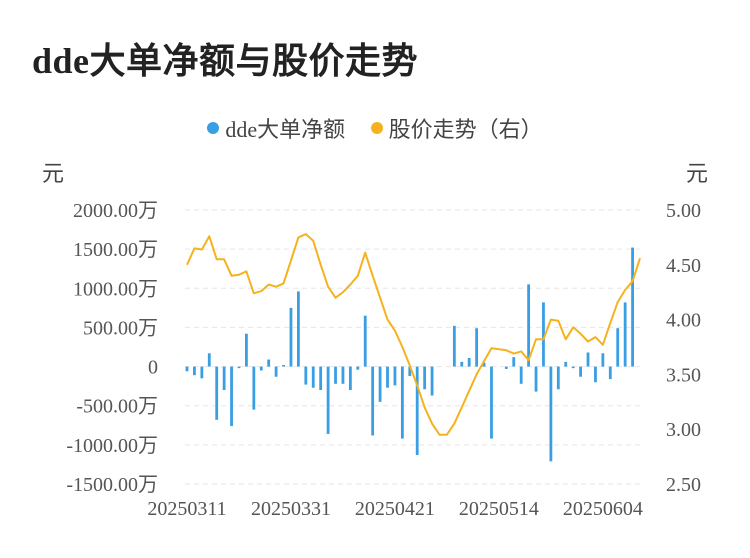  What do you see at coordinates (53, 173) in the screenshot?
I see `left-axis-unit: 元` at bounding box center [53, 173].